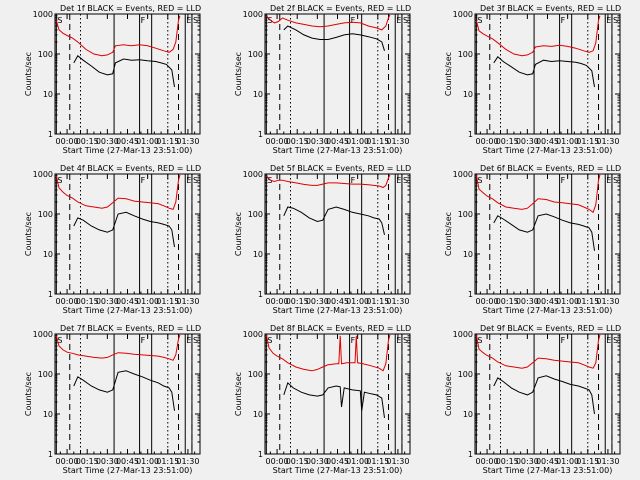 The height and width of the screenshot is (480, 640). I want to click on chart-title: Det 5f BLACK = Events, RED = LLD, so click(340, 168).